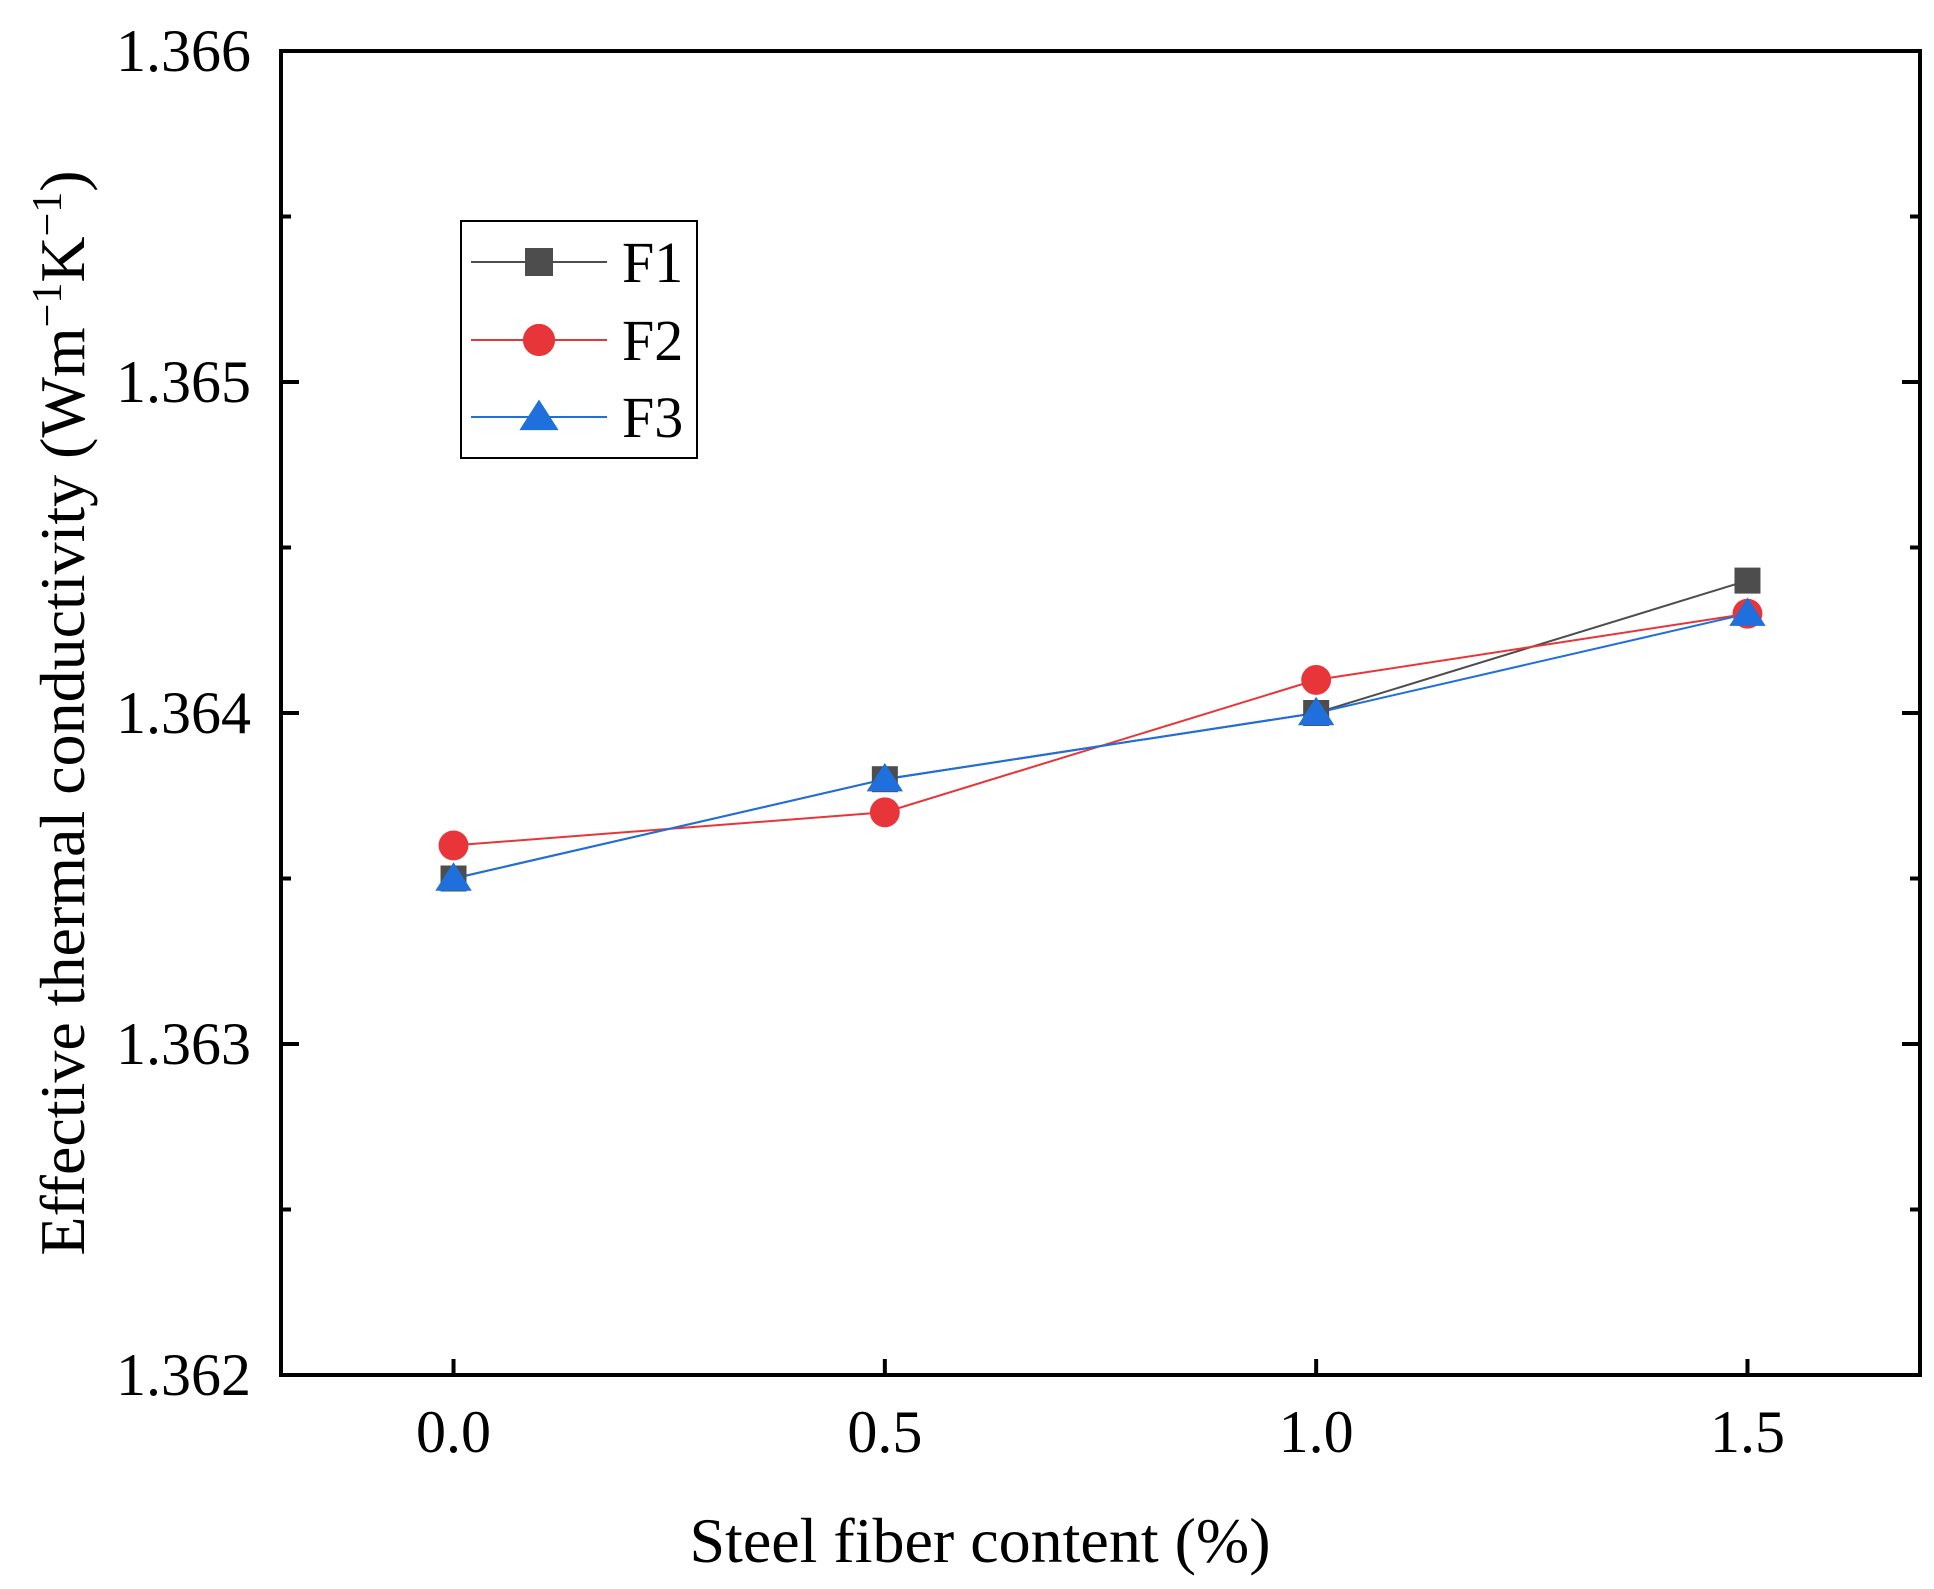 This screenshot has width=1934, height=1589. I want to click on y-tick-label: 1.366, so click(183, 51).